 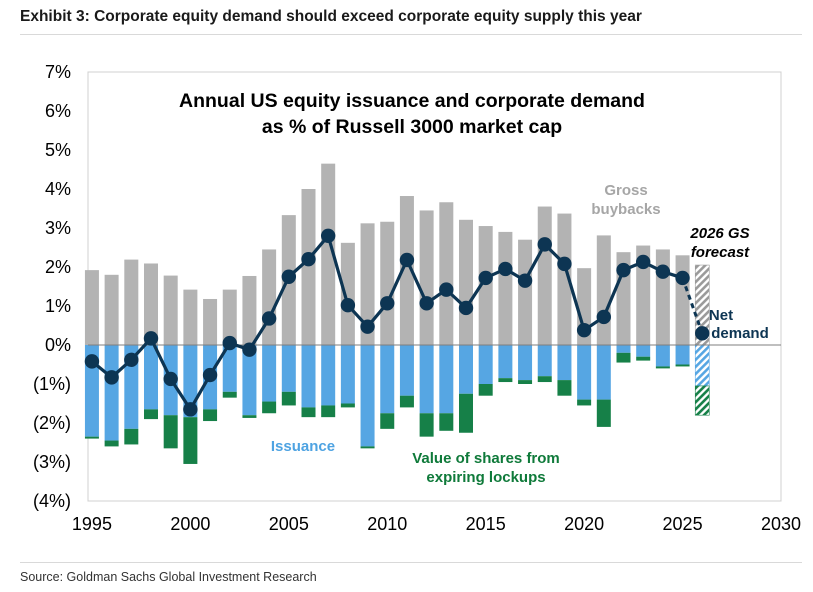 What do you see at coordinates (58, 228) in the screenshot?
I see `y-tick-label: 3%` at bounding box center [58, 228].